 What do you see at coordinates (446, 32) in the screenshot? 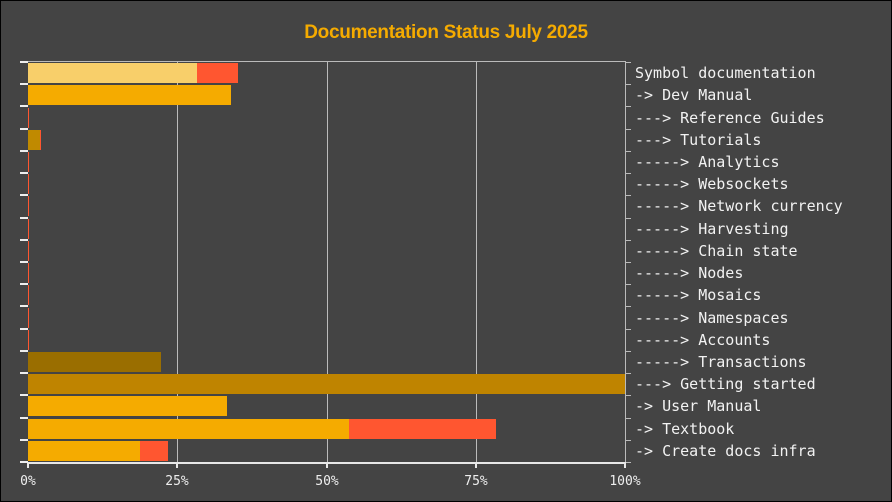
I see `chart-title: Documentation Status July 2025` at bounding box center [446, 32].